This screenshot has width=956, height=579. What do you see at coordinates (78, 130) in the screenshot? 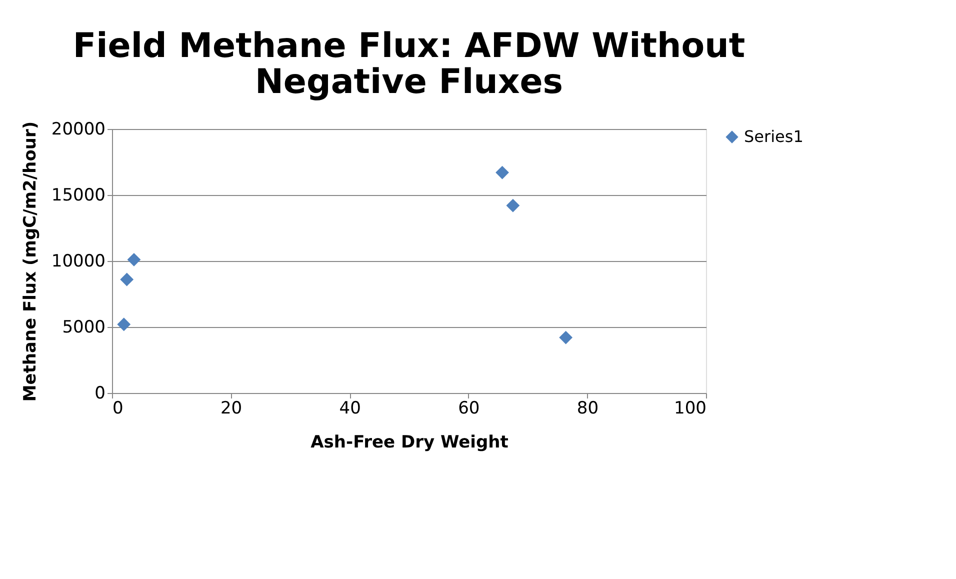
I see `y-tick-label: 20000` at bounding box center [78, 130].